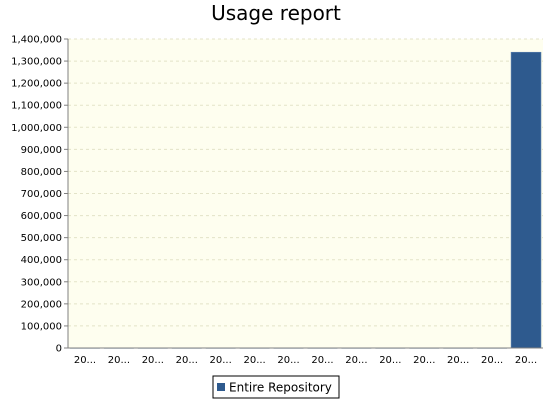 The image size is (552, 400). What do you see at coordinates (41, 150) in the screenshot?
I see `y-tick-label: 900,000` at bounding box center [41, 150].